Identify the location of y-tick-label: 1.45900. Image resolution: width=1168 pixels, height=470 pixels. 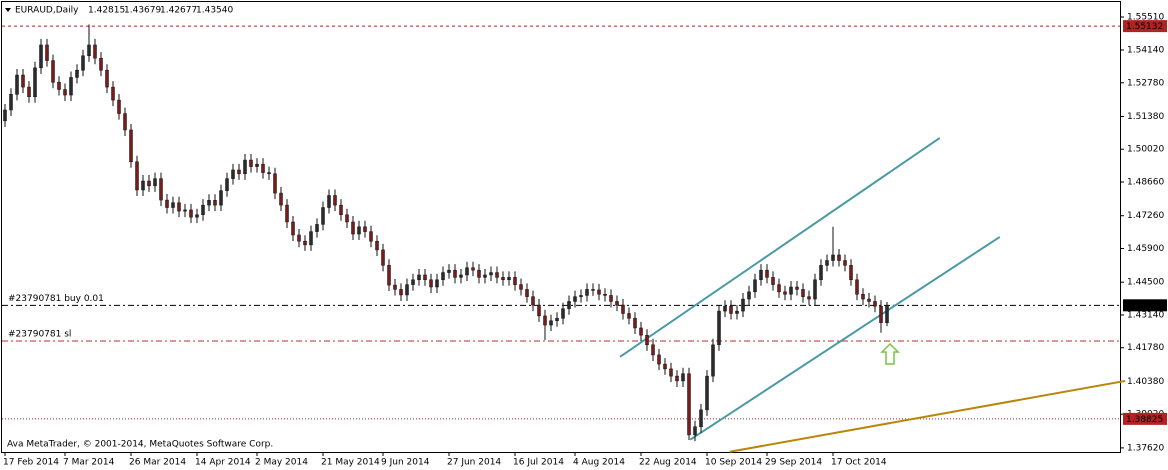
(1145, 249).